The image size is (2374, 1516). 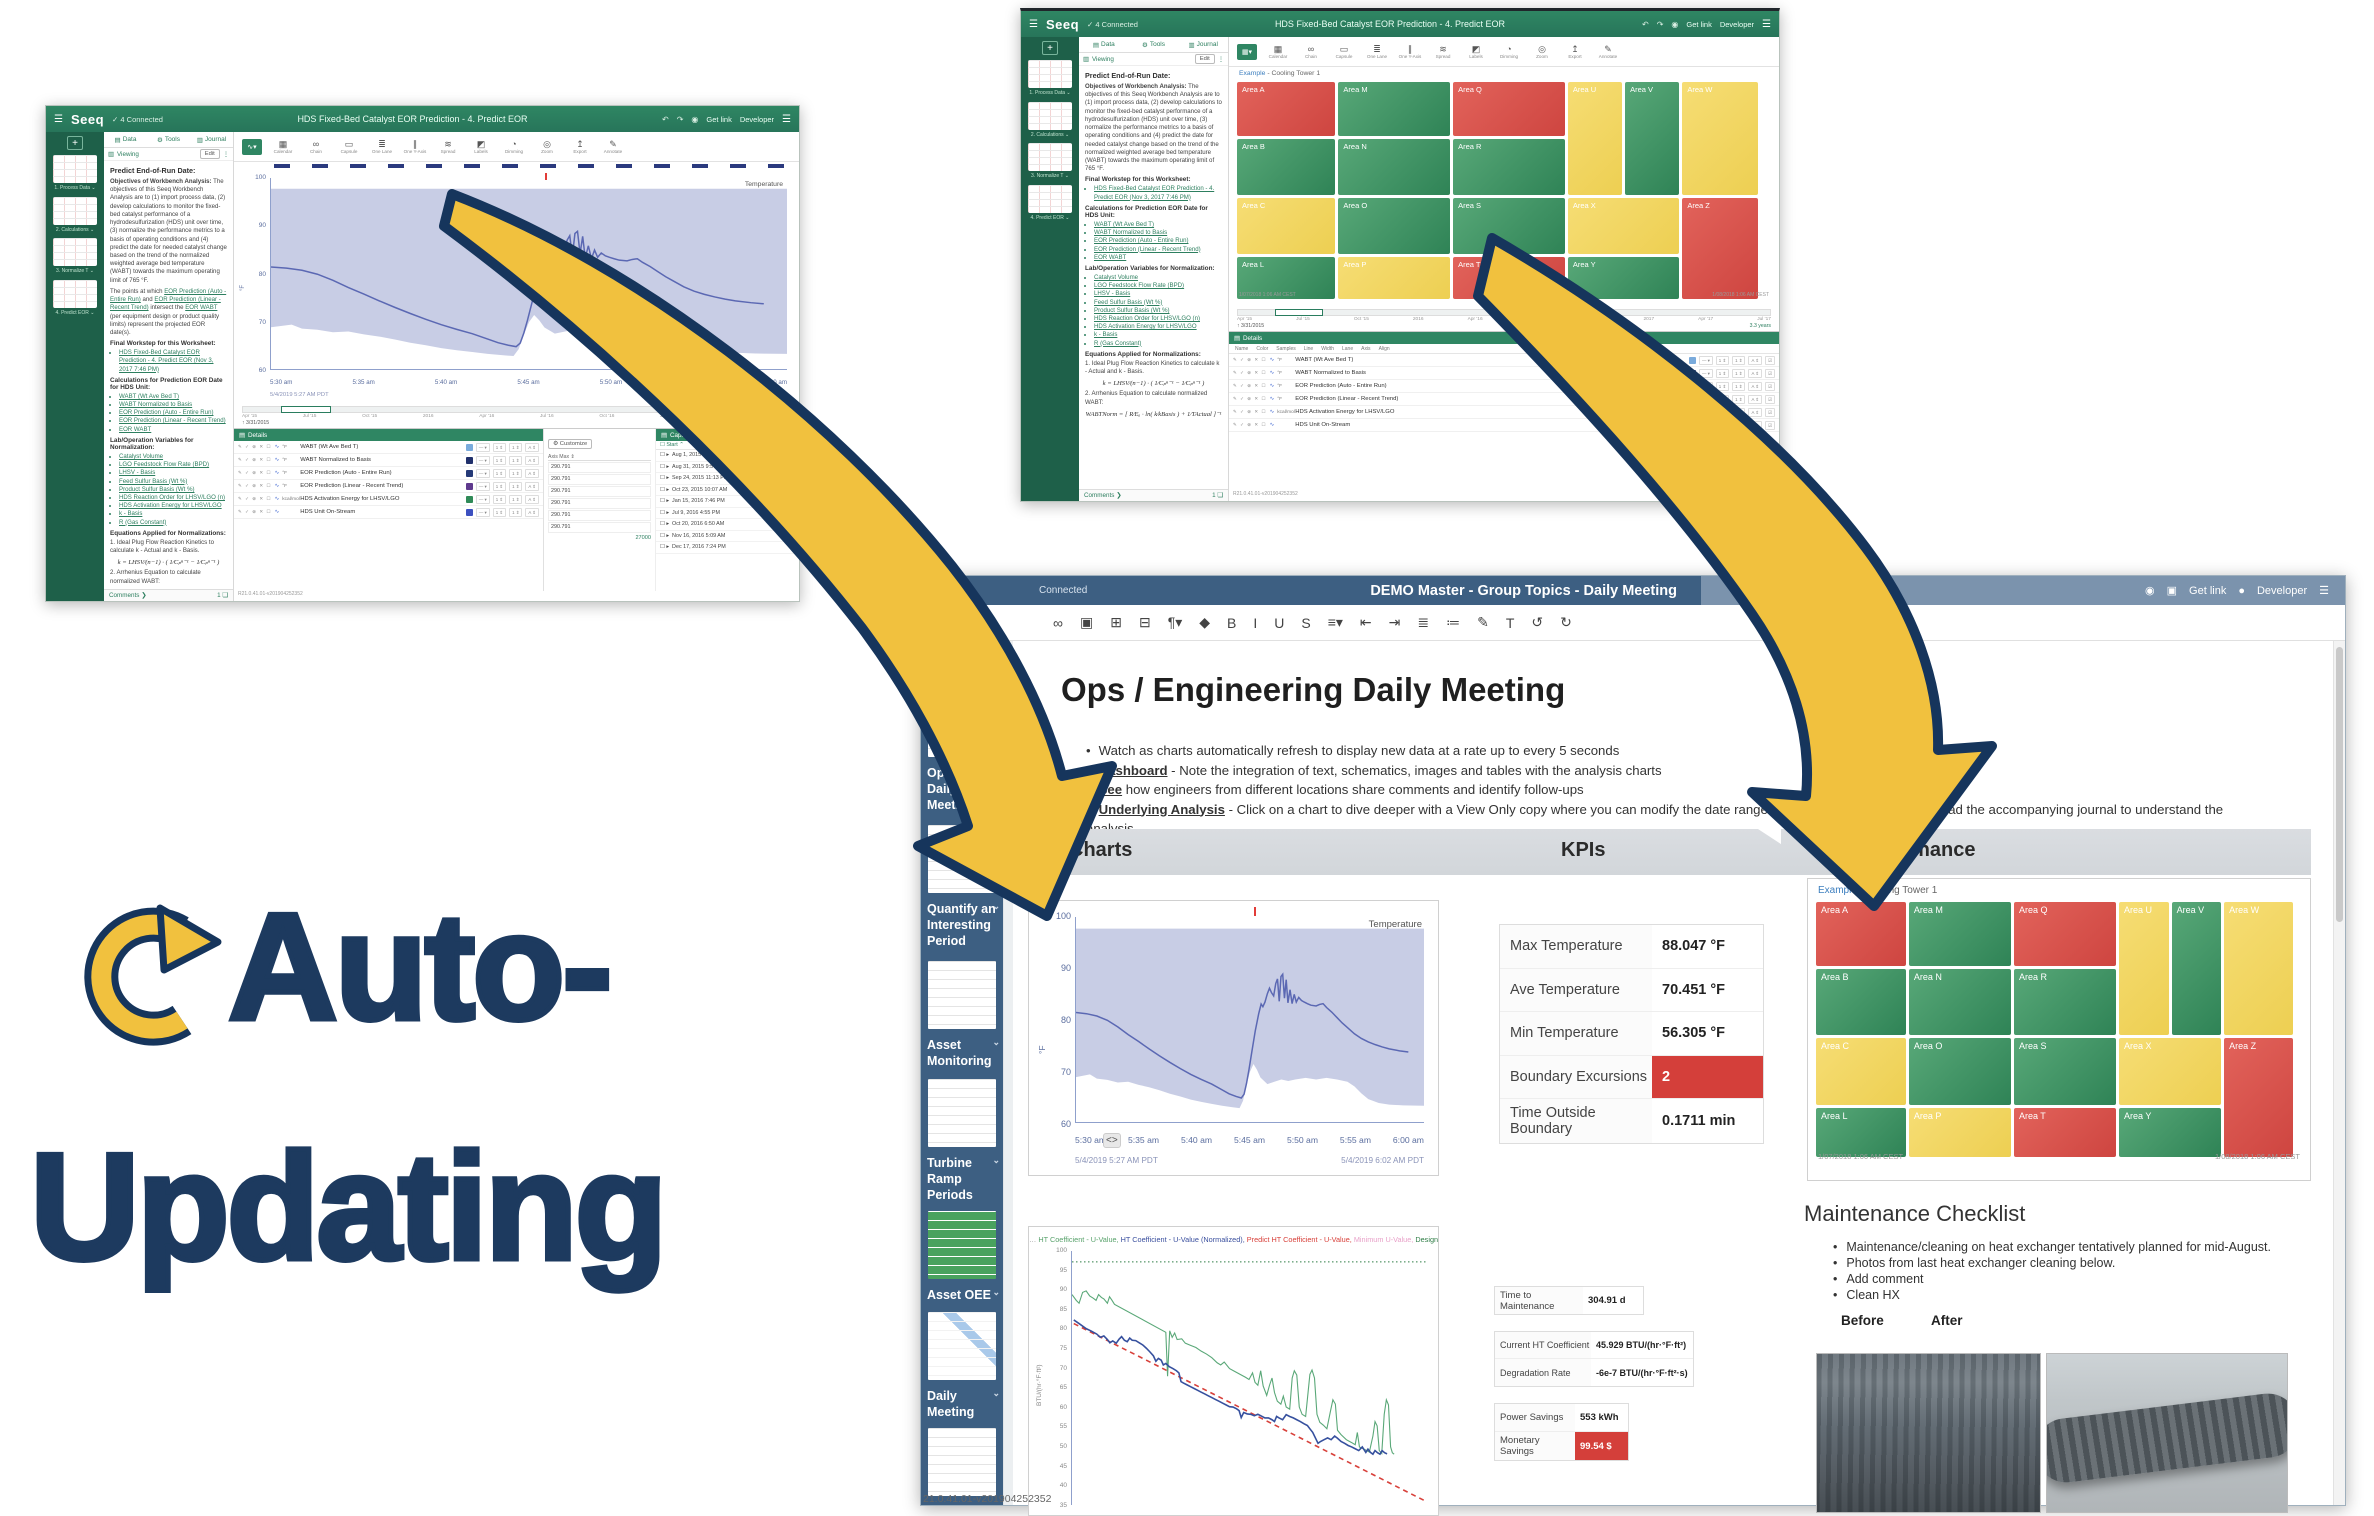 What do you see at coordinates (962, 1440) in the screenshot?
I see `sidebar-topic: Daily Meeting ⌄` at bounding box center [962, 1440].